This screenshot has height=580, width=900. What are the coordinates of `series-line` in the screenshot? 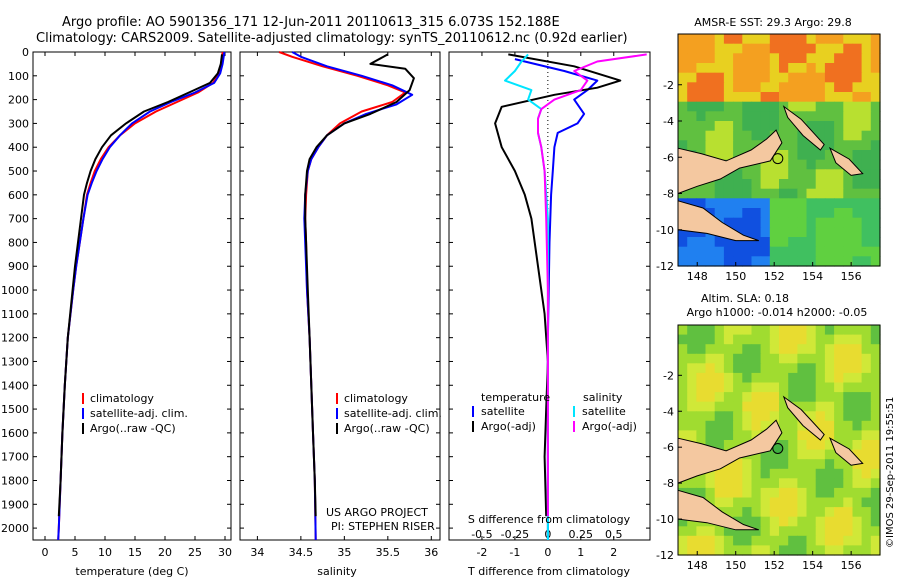 It's located at (359, 285).